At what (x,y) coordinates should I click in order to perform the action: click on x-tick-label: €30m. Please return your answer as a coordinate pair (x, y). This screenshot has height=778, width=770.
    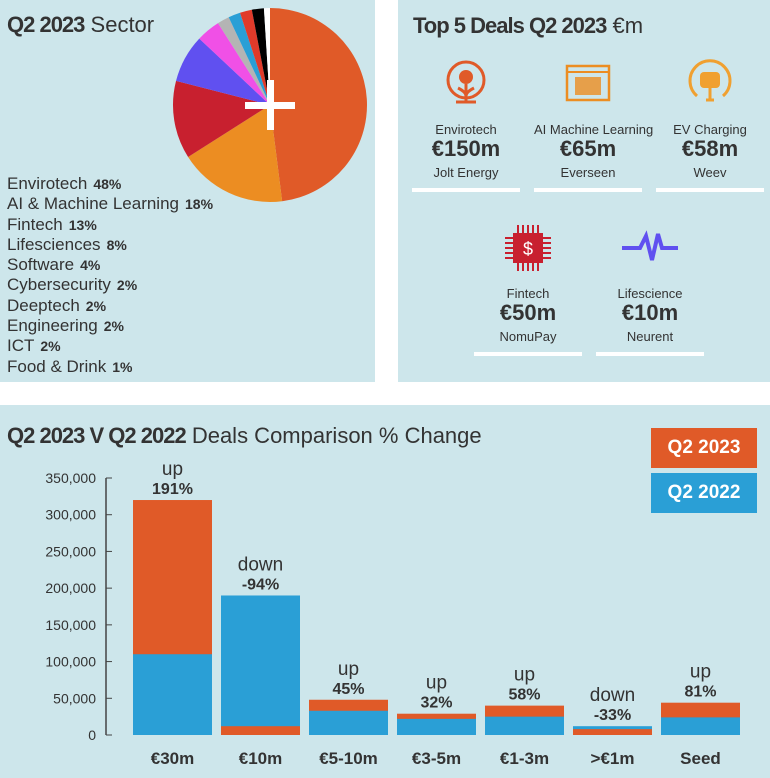
    Looking at the image, I should click on (172, 758).